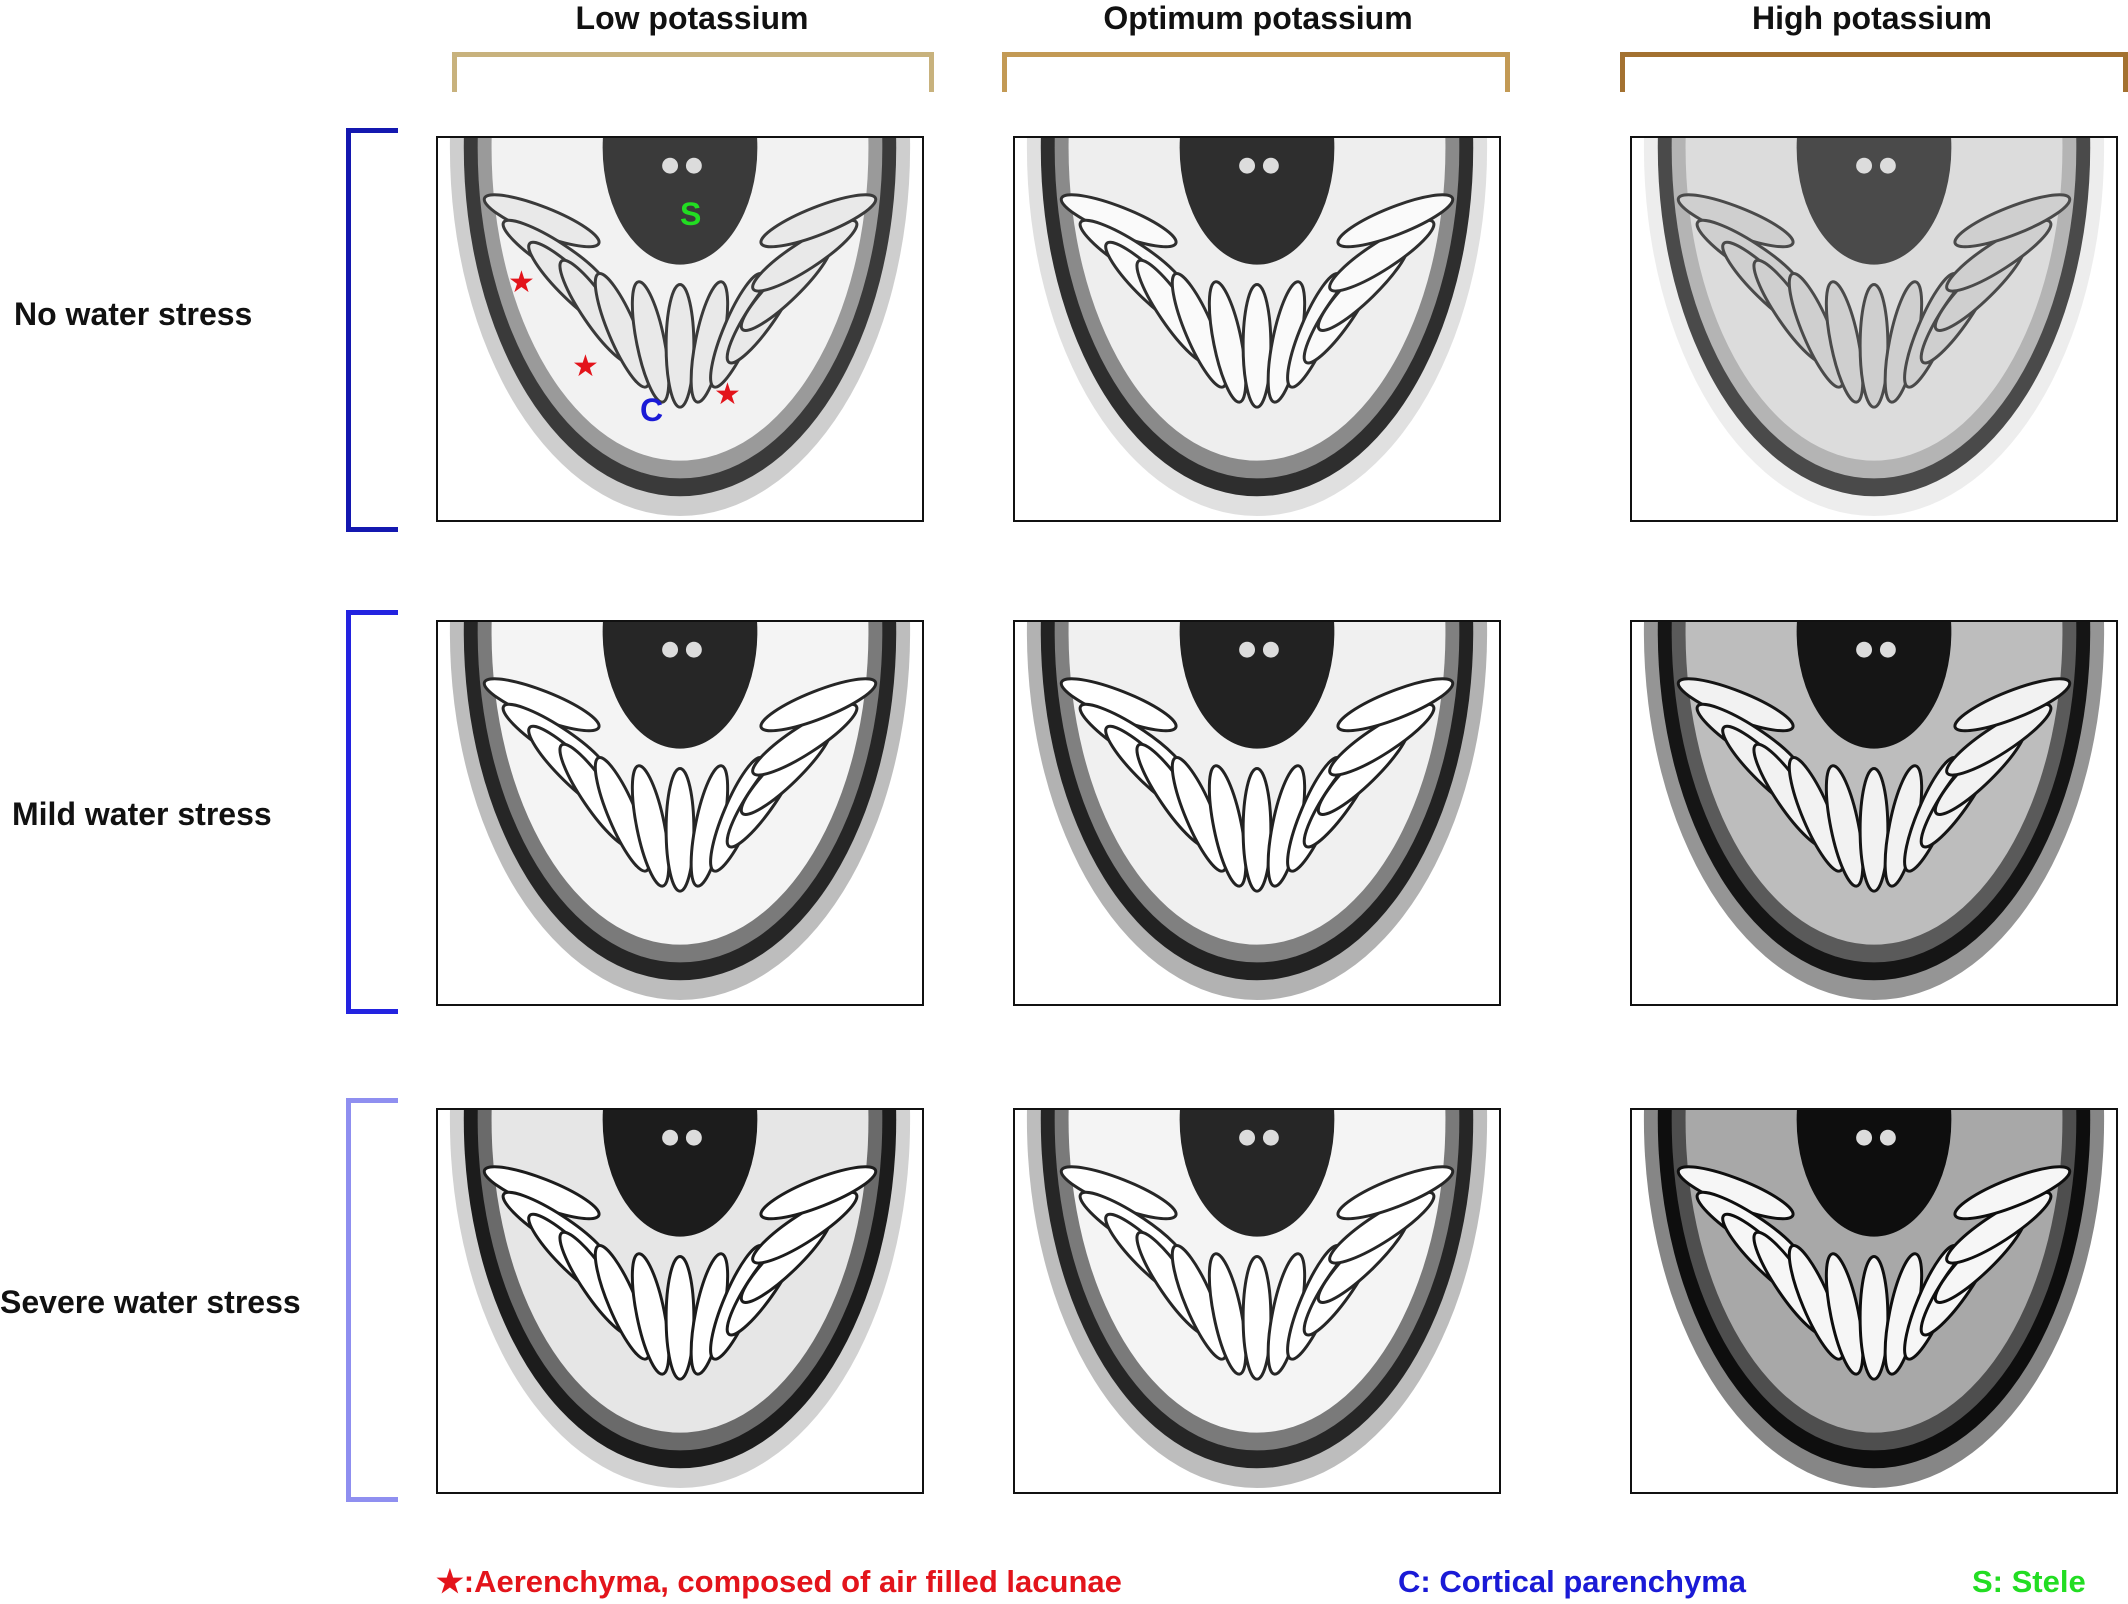 Image resolution: width=2128 pixels, height=1604 pixels. Describe the element at coordinates (150, 1302) in the screenshot. I see `row-header-severe-water-stress: Severe water stress` at that location.